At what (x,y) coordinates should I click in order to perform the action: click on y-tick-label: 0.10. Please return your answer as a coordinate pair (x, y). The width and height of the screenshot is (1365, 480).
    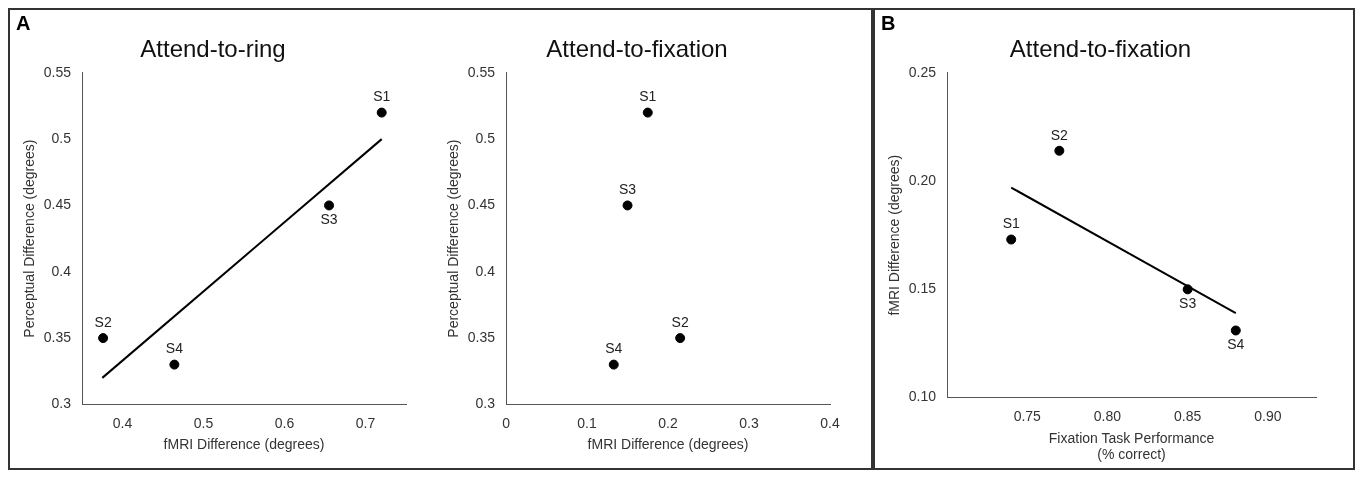
    Looking at the image, I should click on (922, 396).